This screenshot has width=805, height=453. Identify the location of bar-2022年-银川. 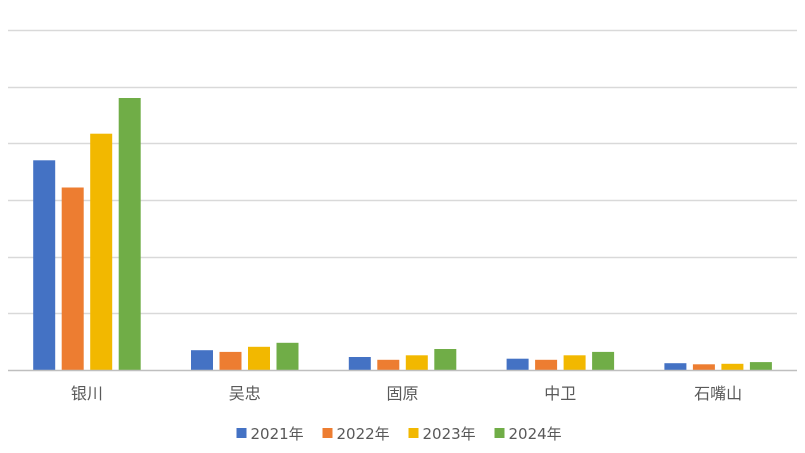
(72, 278).